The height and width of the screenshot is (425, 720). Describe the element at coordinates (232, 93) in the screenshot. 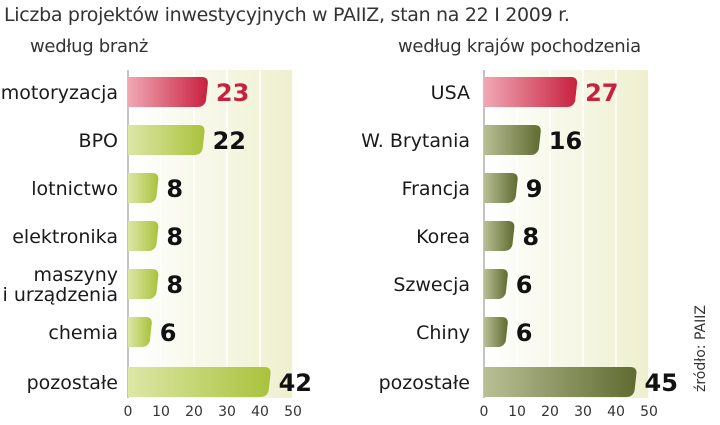

I see `left-value-label: 23` at that location.